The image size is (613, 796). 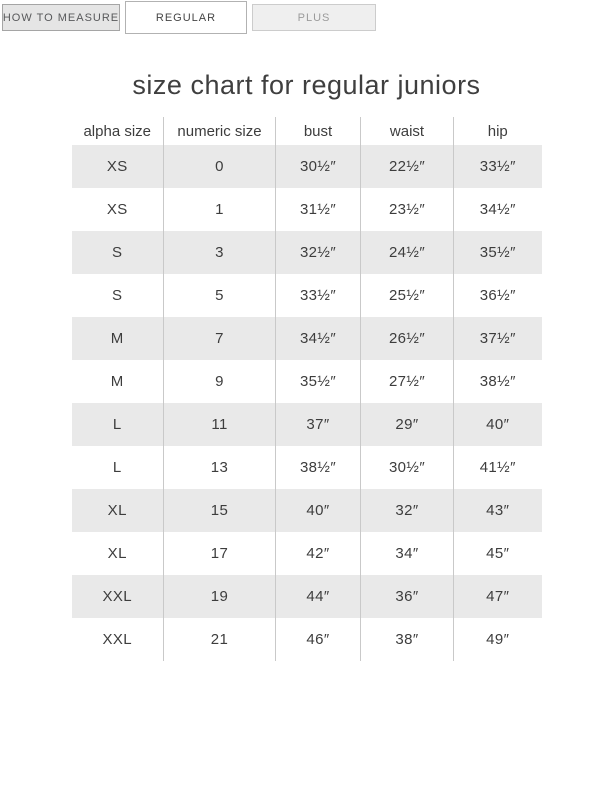 I want to click on table-cell: 1, so click(x=219, y=209).